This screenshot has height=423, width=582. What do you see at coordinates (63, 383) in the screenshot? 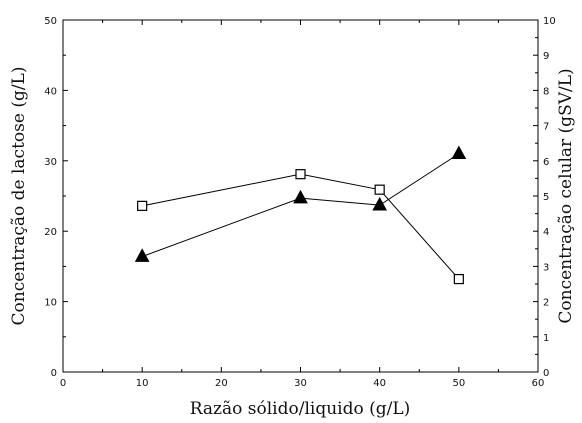
I see `x-tick-label: 0` at bounding box center [63, 383].